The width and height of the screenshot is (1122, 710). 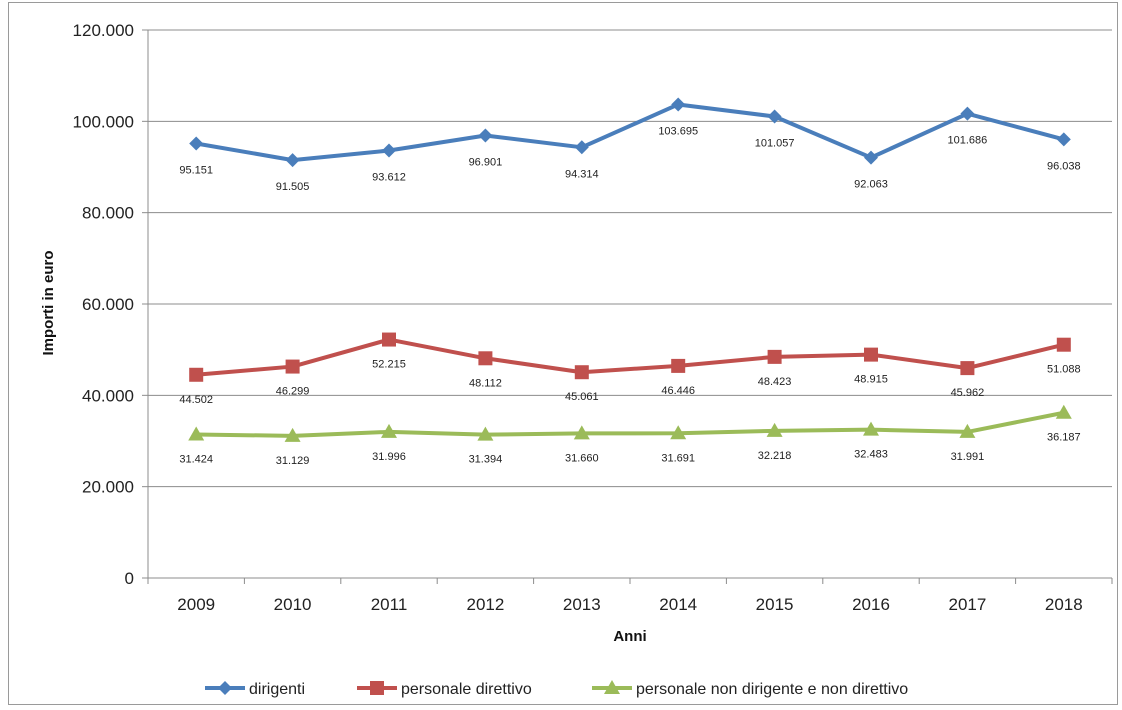 What do you see at coordinates (129, 578) in the screenshot?
I see `y-tick-label: 0` at bounding box center [129, 578].